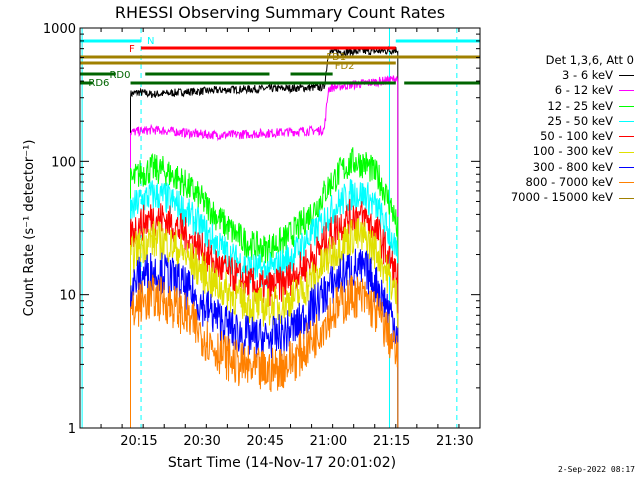 The width and height of the screenshot is (640, 480). What do you see at coordinates (328, 441) in the screenshot?
I see `x-tick-label: 21:00` at bounding box center [328, 441].